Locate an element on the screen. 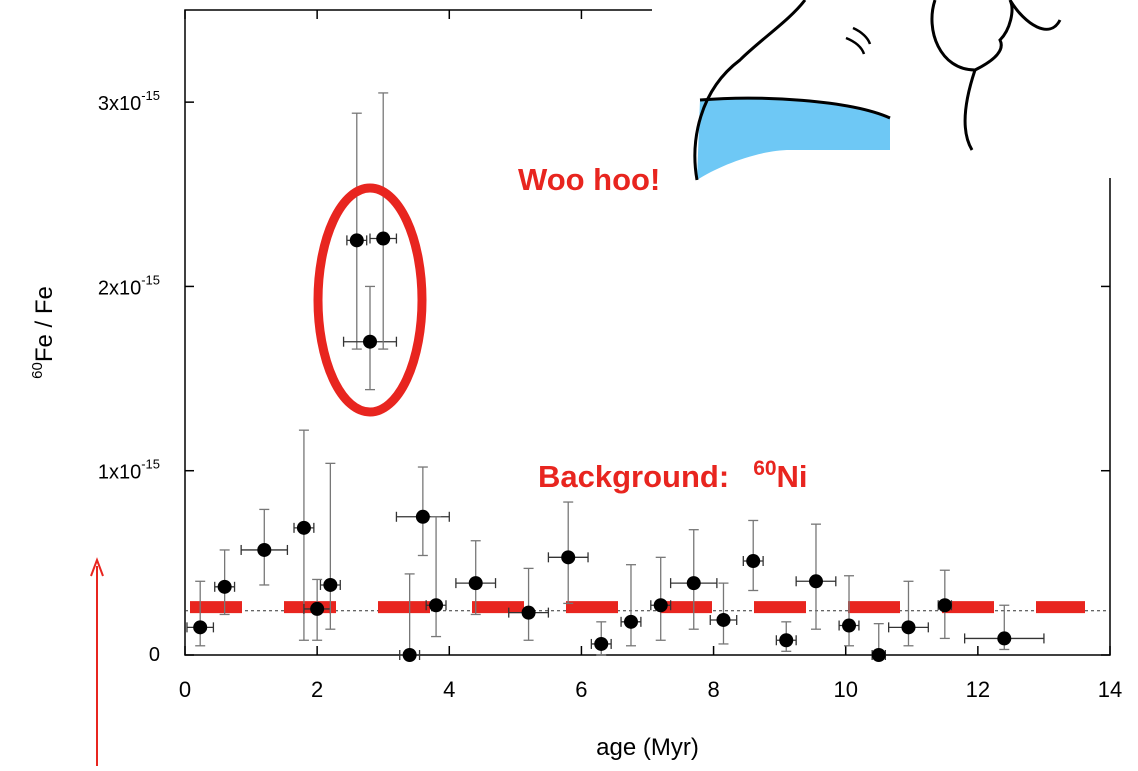 The image size is (1138, 771). annotation-text: Ni is located at coordinates (792, 476).